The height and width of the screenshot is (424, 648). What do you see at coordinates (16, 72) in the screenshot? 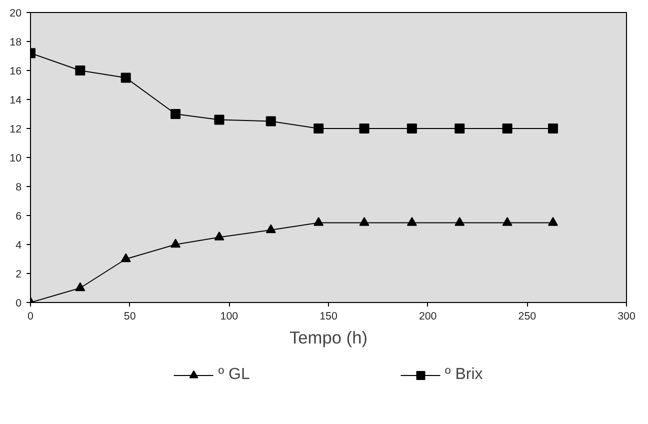
I see `y-tick-label: 16` at bounding box center [16, 72].